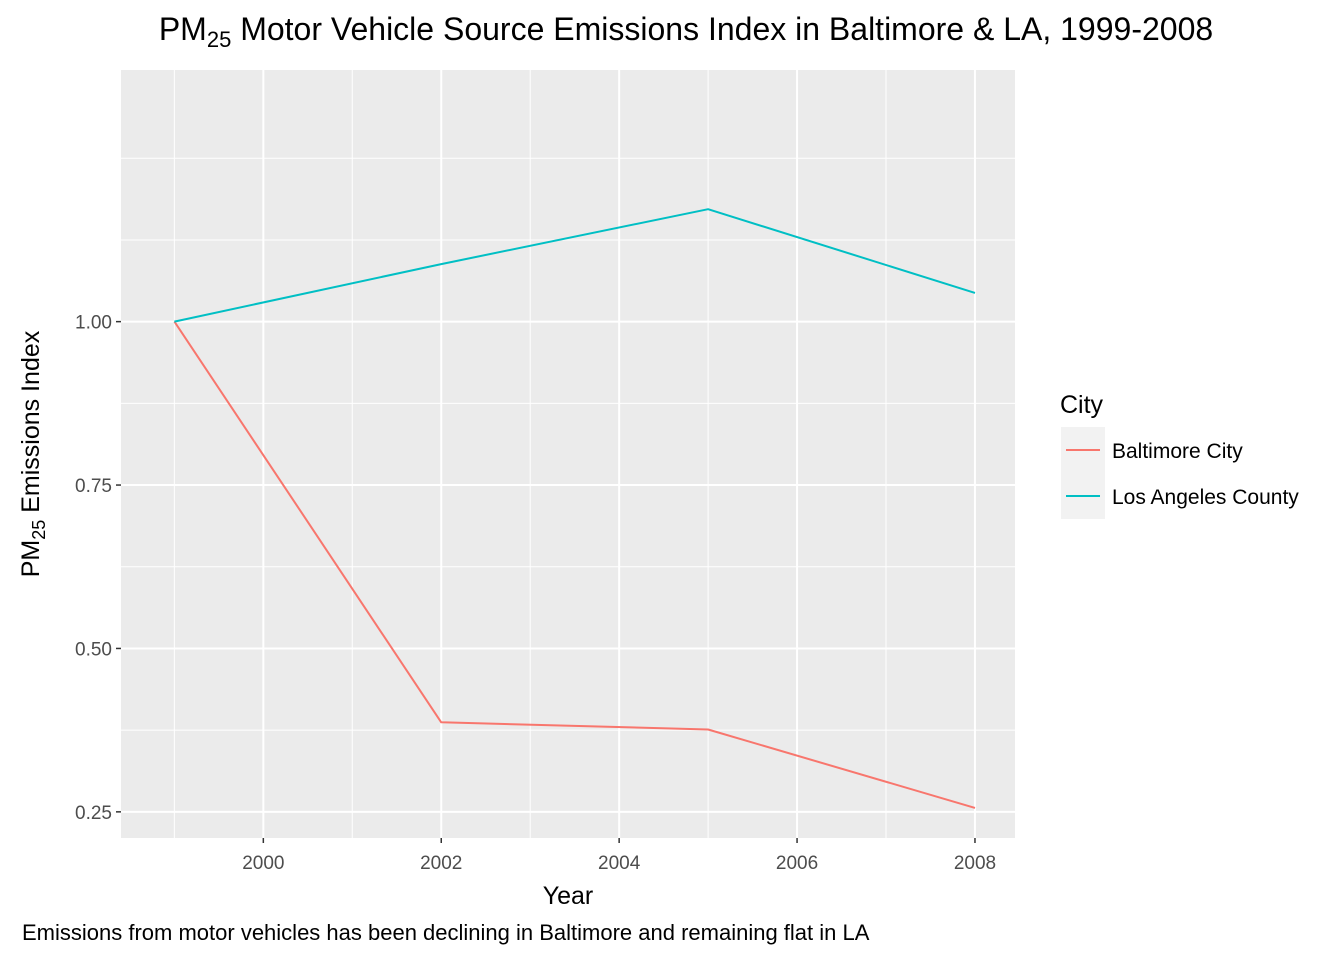 This screenshot has height=960, width=1344. What do you see at coordinates (93, 323) in the screenshot?
I see `y-tick-label: 1.00` at bounding box center [93, 323].